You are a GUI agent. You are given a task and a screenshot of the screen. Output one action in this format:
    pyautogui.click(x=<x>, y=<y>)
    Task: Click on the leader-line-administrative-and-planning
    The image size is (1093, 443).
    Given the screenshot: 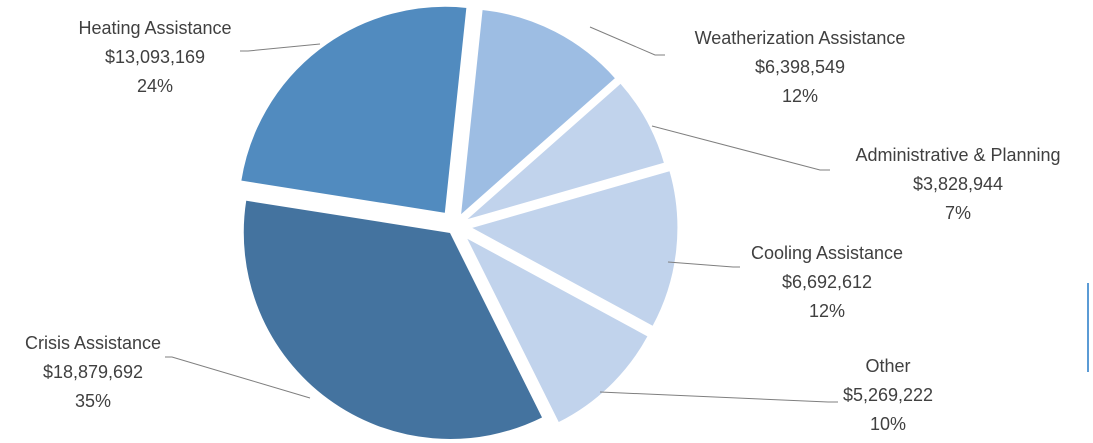 What is the action you would take?
    pyautogui.click(x=740, y=148)
    